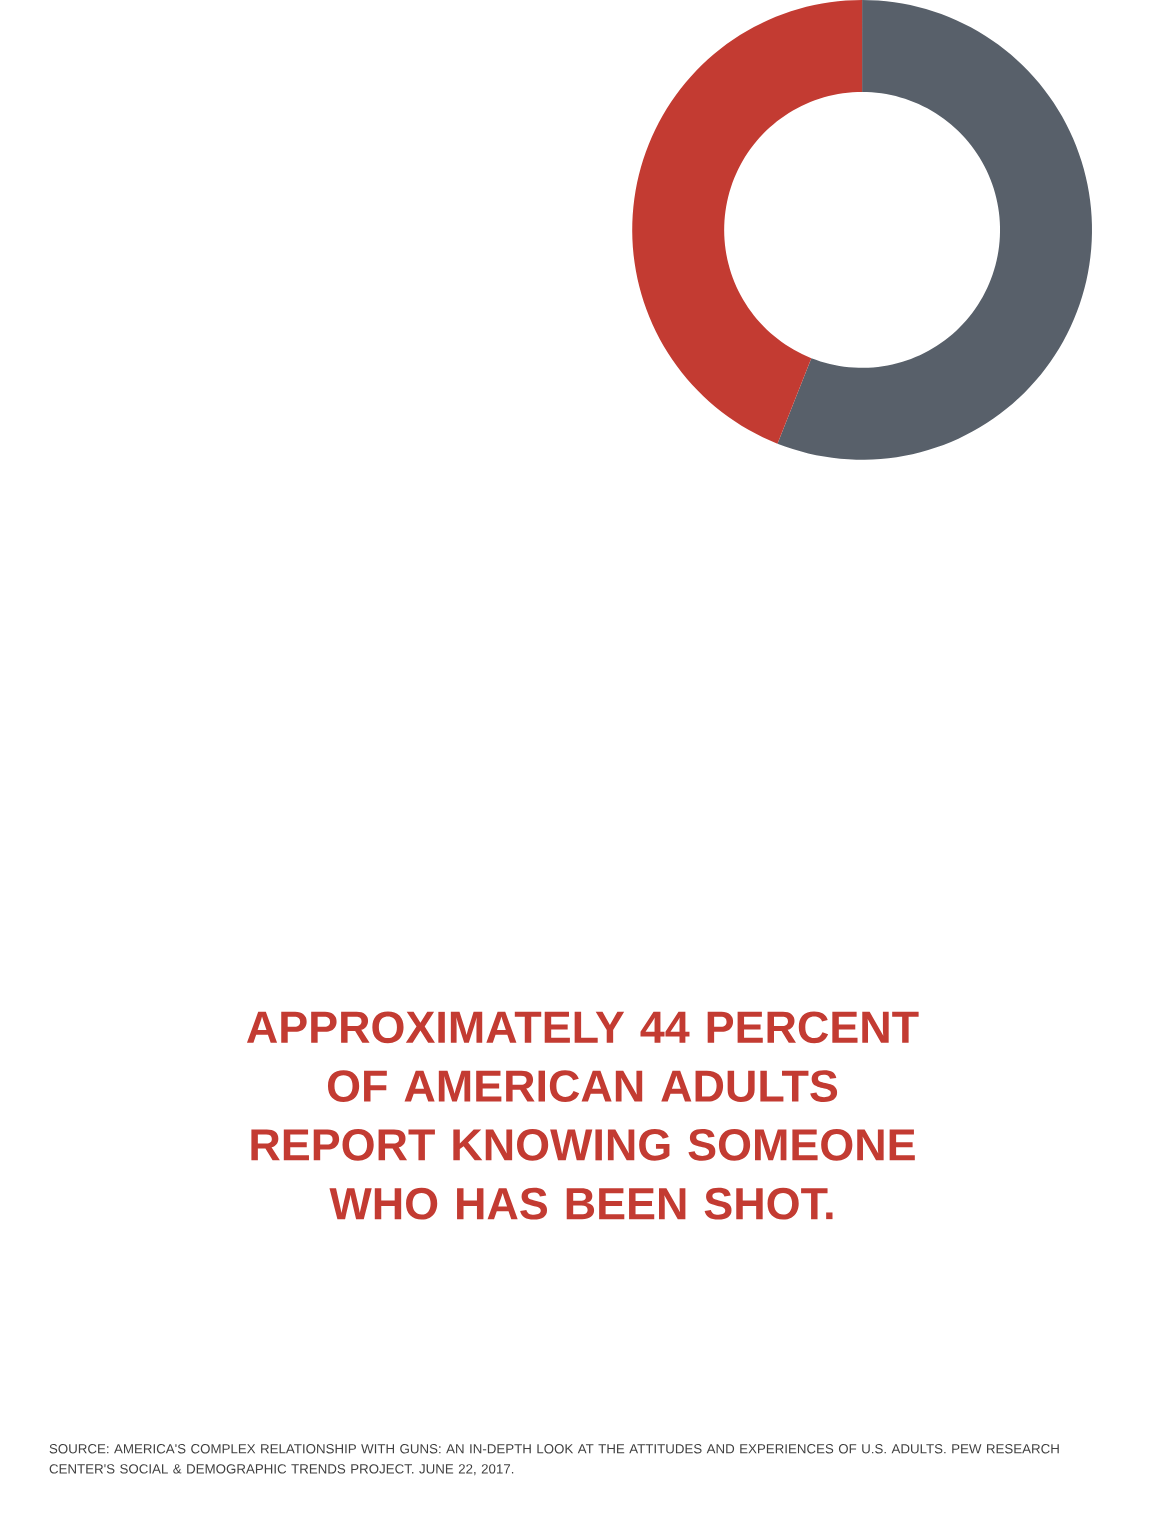 The height and width of the screenshot is (1538, 1164). What do you see at coordinates (582, 1115) in the screenshot?
I see `text: APPROXIMATELY 44 PERCENT OF AMERICAN ADULTS REPORT KNOWING SOMEONE WHO HAS BEEN SHOT.` at bounding box center [582, 1115].